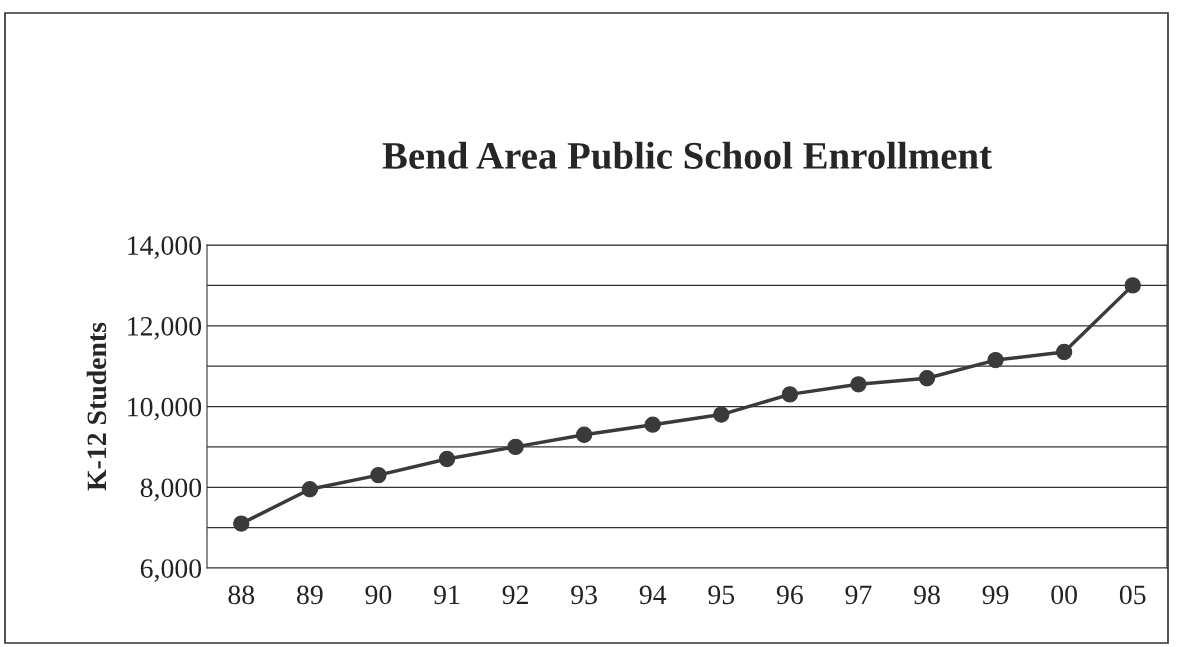  What do you see at coordinates (995, 595) in the screenshot?
I see `x-tick-label: 99` at bounding box center [995, 595].